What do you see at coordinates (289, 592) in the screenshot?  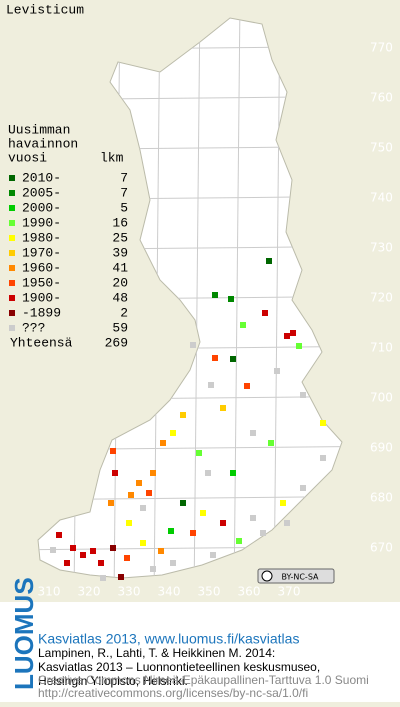 I see `x-grid-label: 370` at bounding box center [289, 592].